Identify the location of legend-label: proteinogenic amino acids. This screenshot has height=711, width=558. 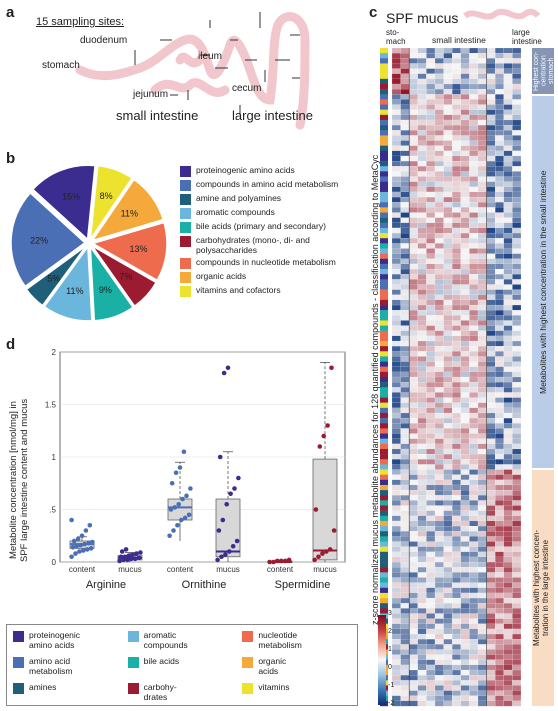
(245, 170).